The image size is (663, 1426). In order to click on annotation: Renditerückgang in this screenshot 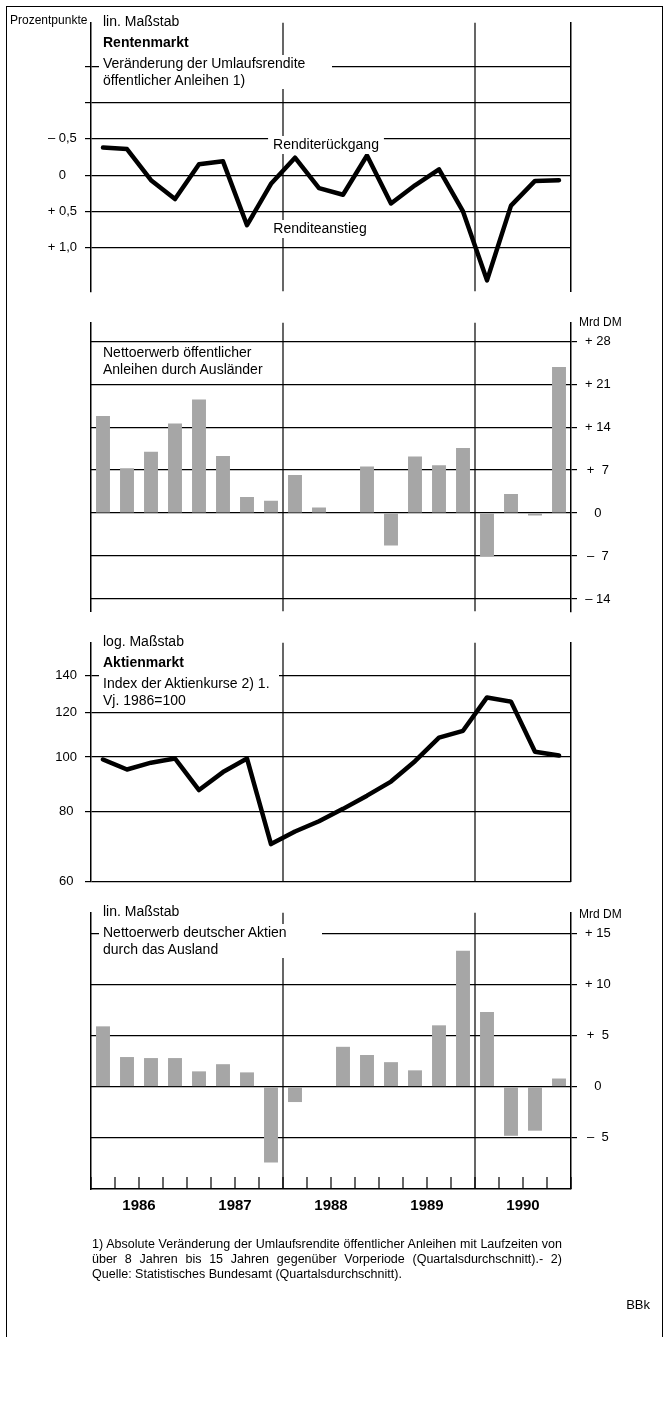, I will do `click(326, 143)`.